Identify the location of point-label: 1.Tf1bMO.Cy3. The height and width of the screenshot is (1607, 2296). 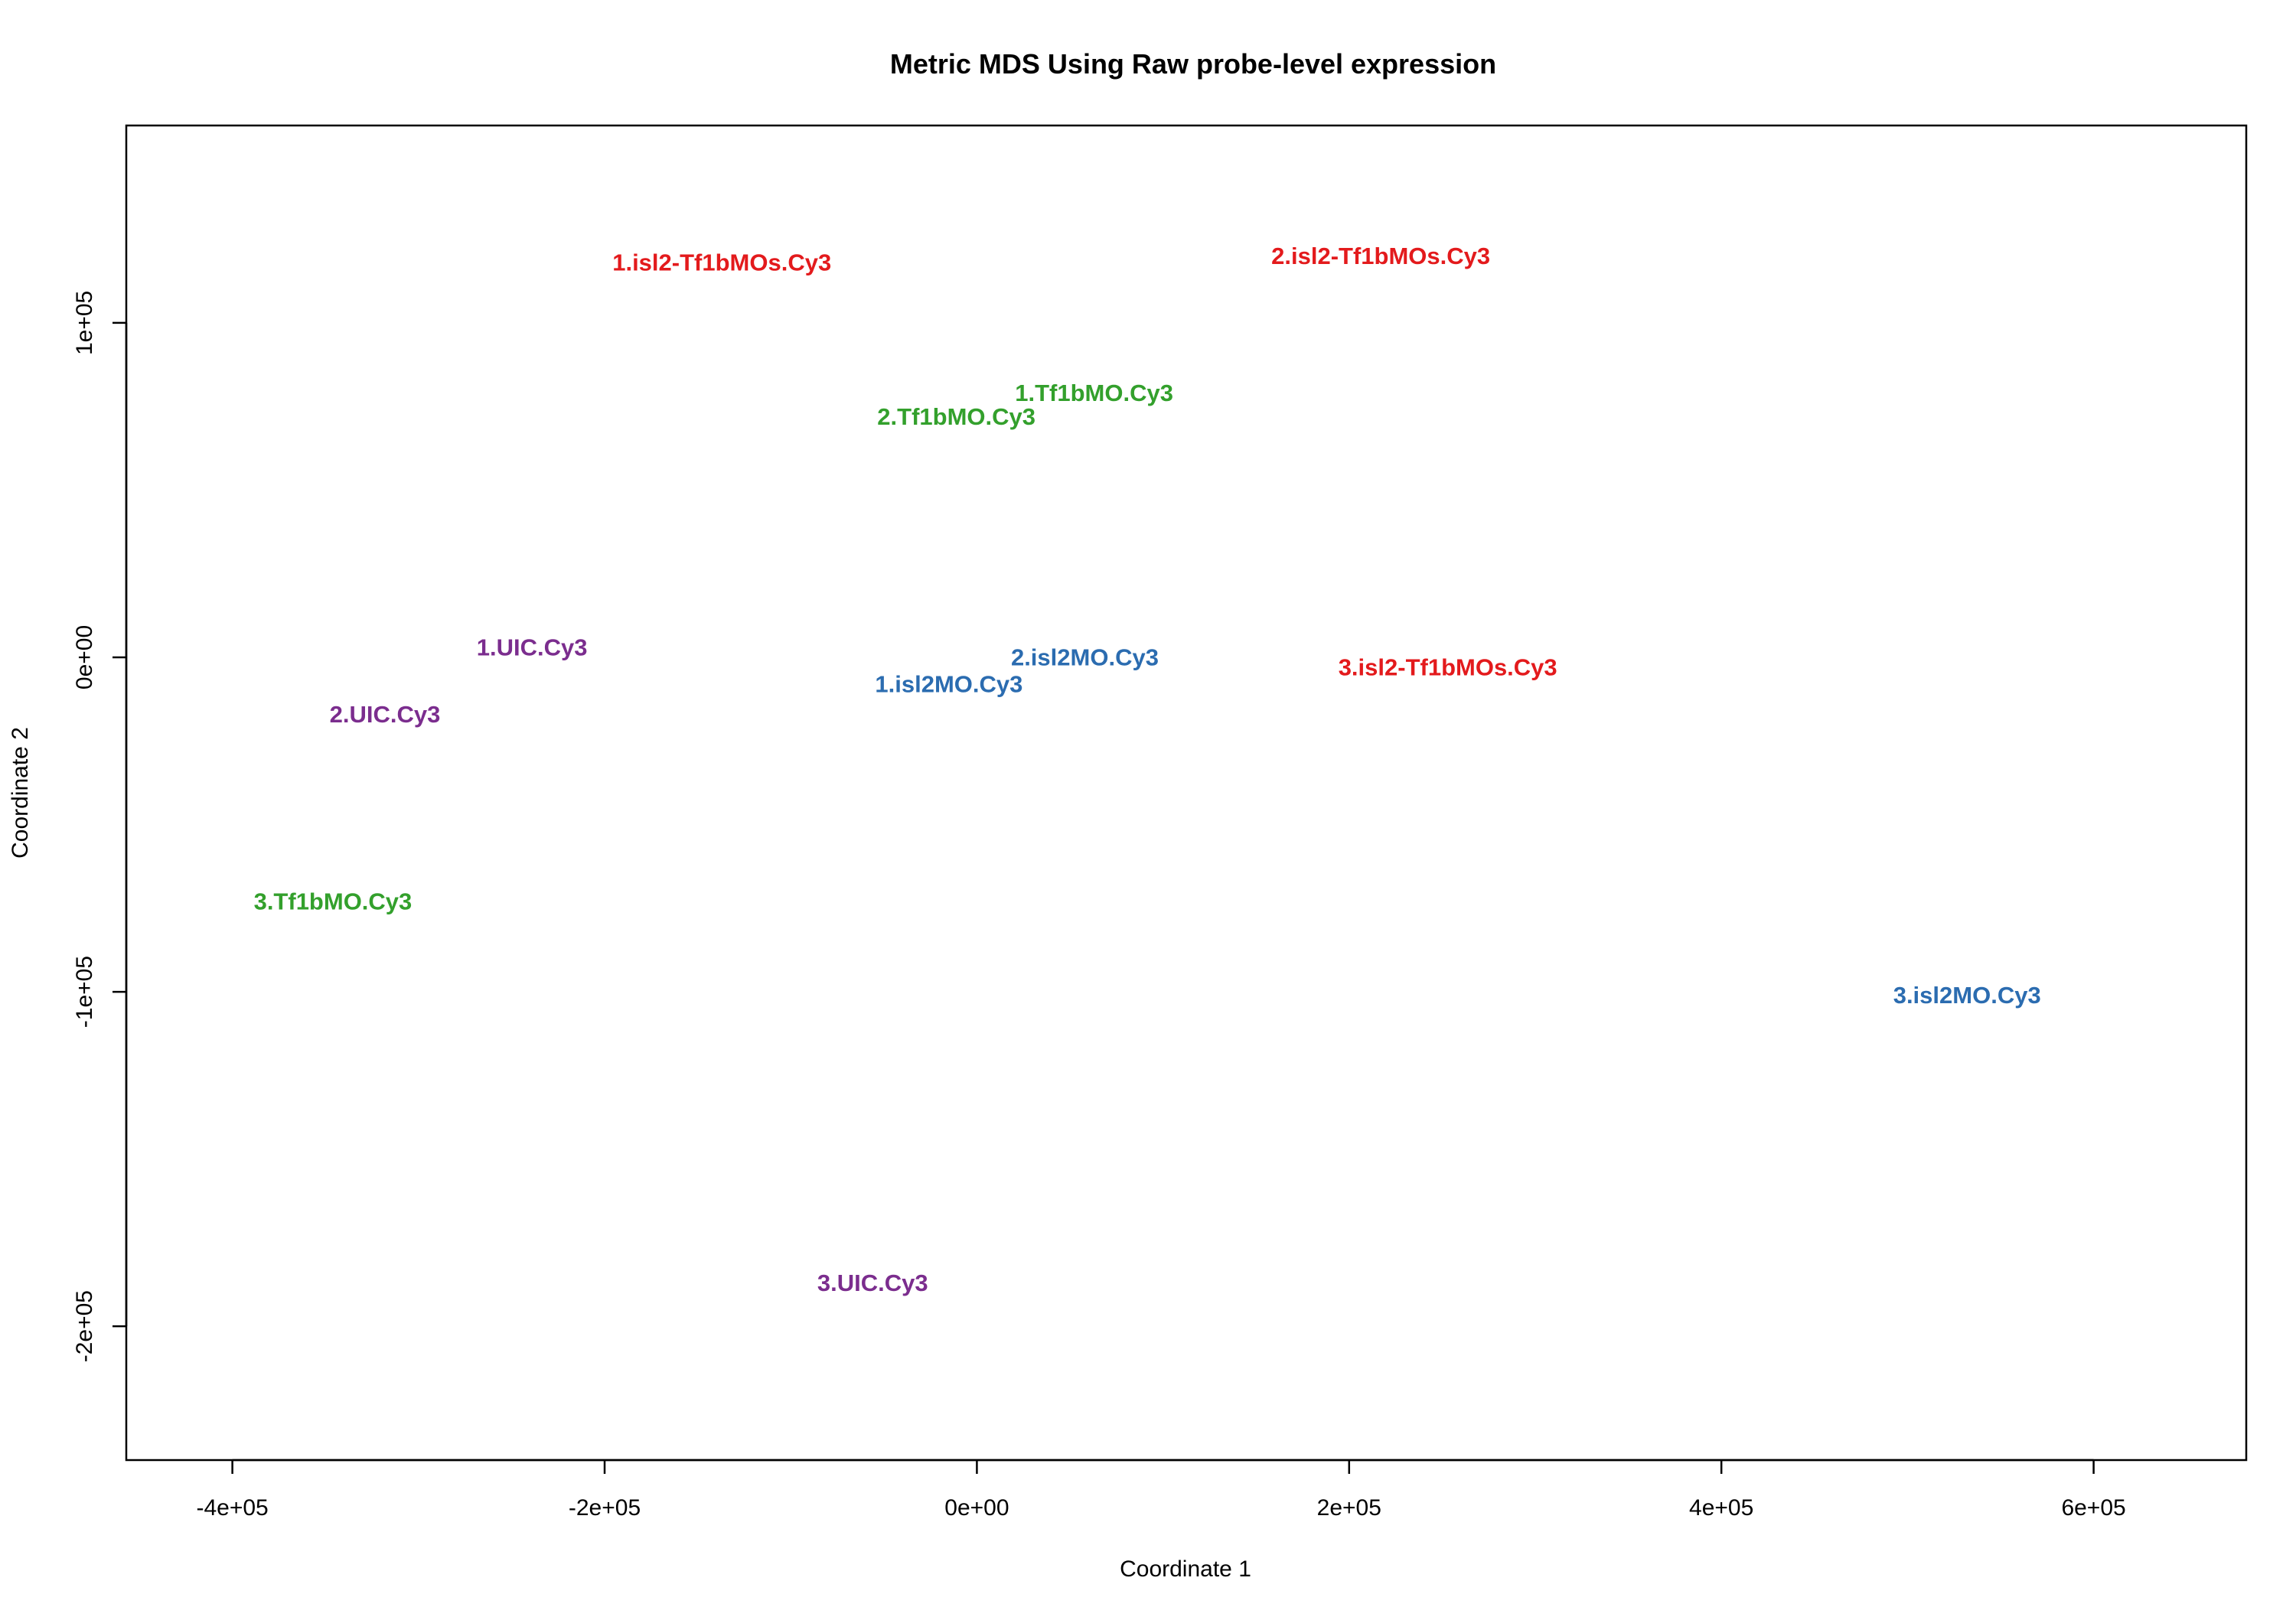
(1094, 393).